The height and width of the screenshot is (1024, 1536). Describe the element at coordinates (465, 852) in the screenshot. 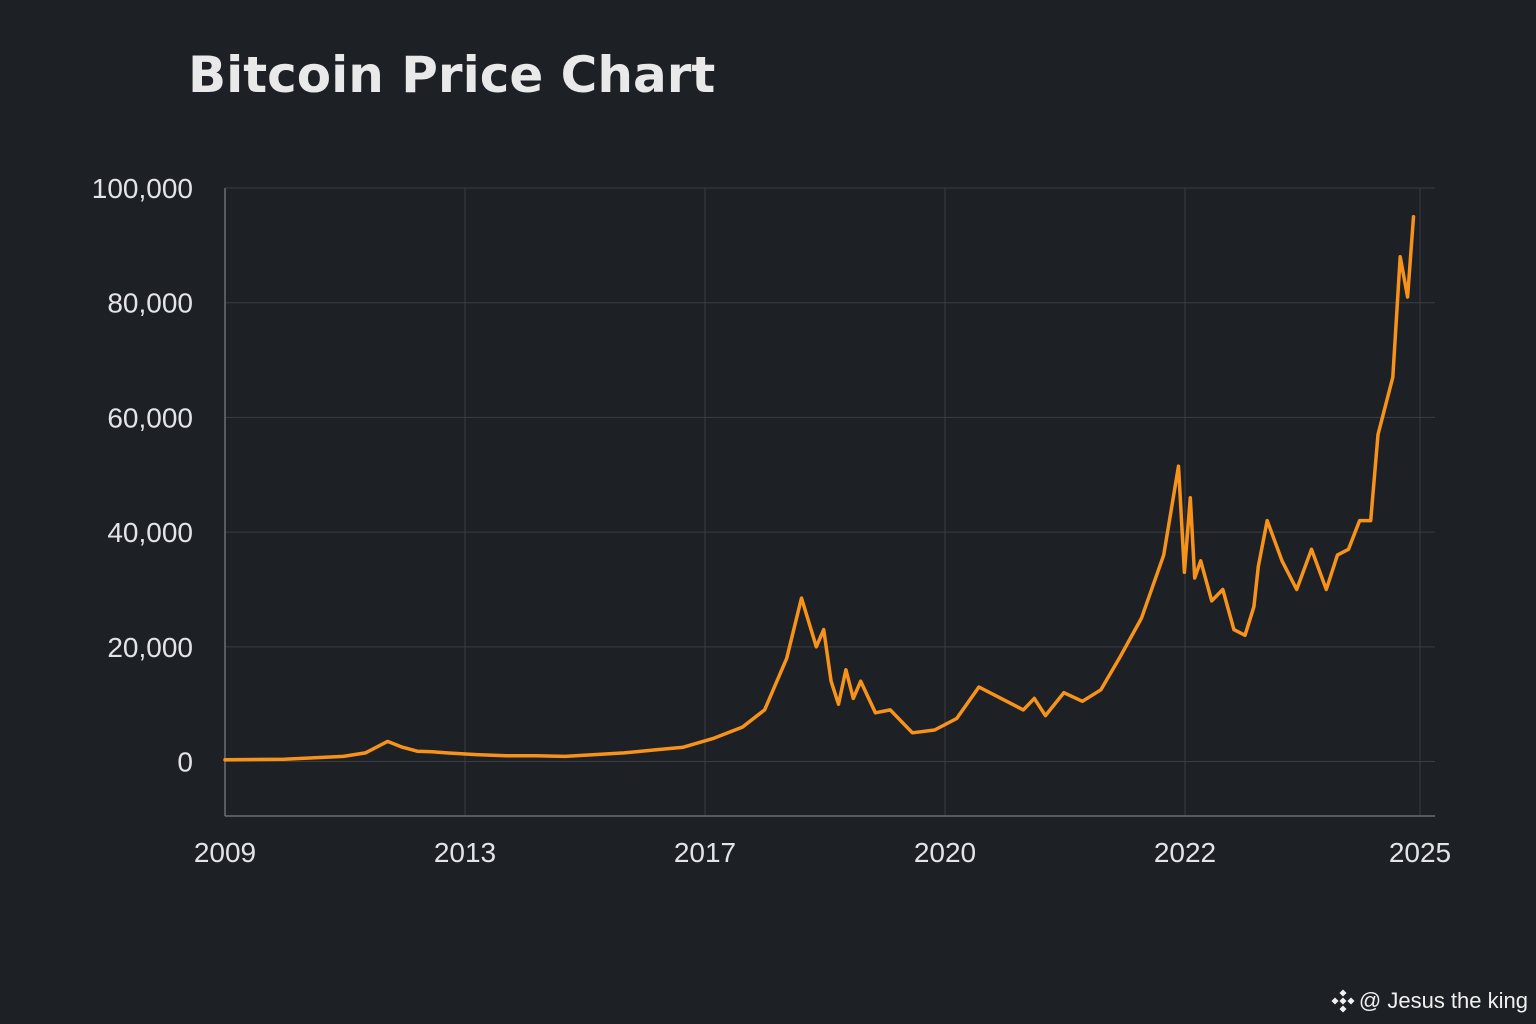

I see `x-tick-label: 2013` at that location.